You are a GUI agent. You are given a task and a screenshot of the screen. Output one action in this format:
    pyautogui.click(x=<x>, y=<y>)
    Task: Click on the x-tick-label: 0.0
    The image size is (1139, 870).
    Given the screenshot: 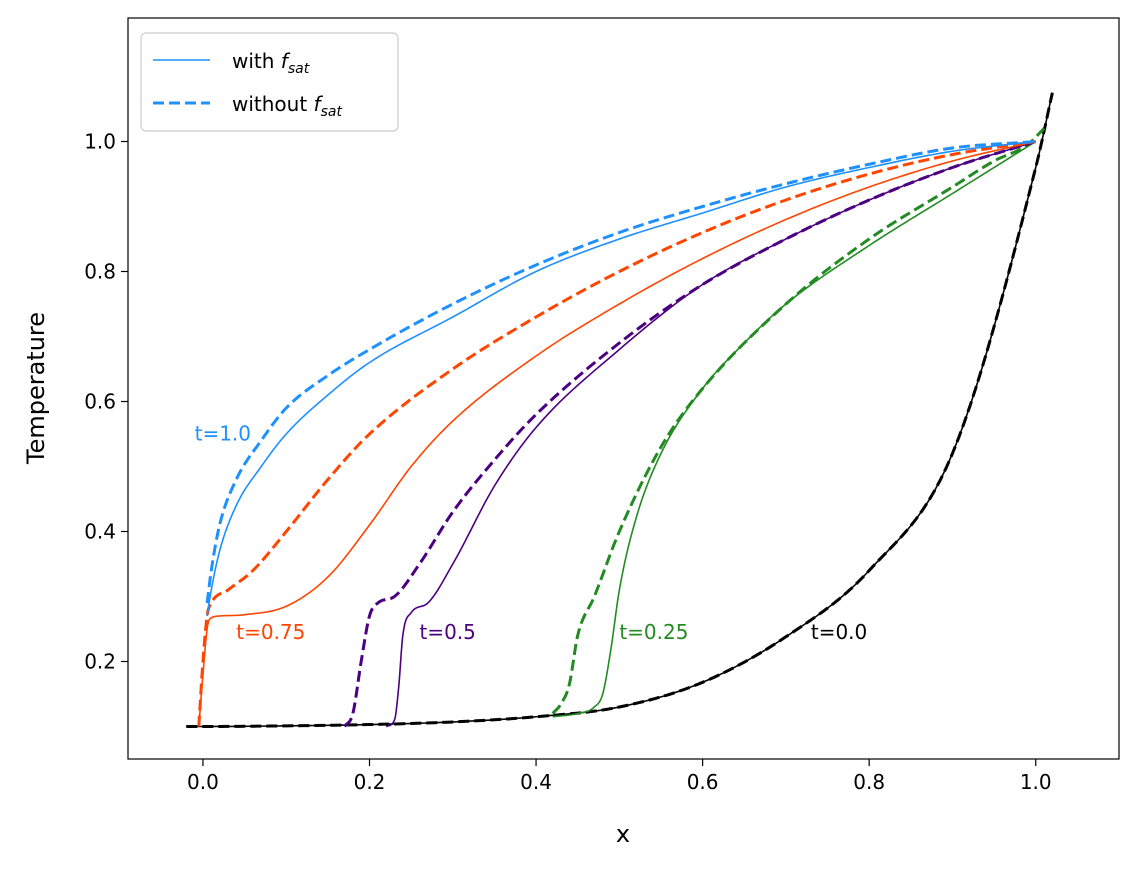 What is the action you would take?
    pyautogui.click(x=203, y=782)
    